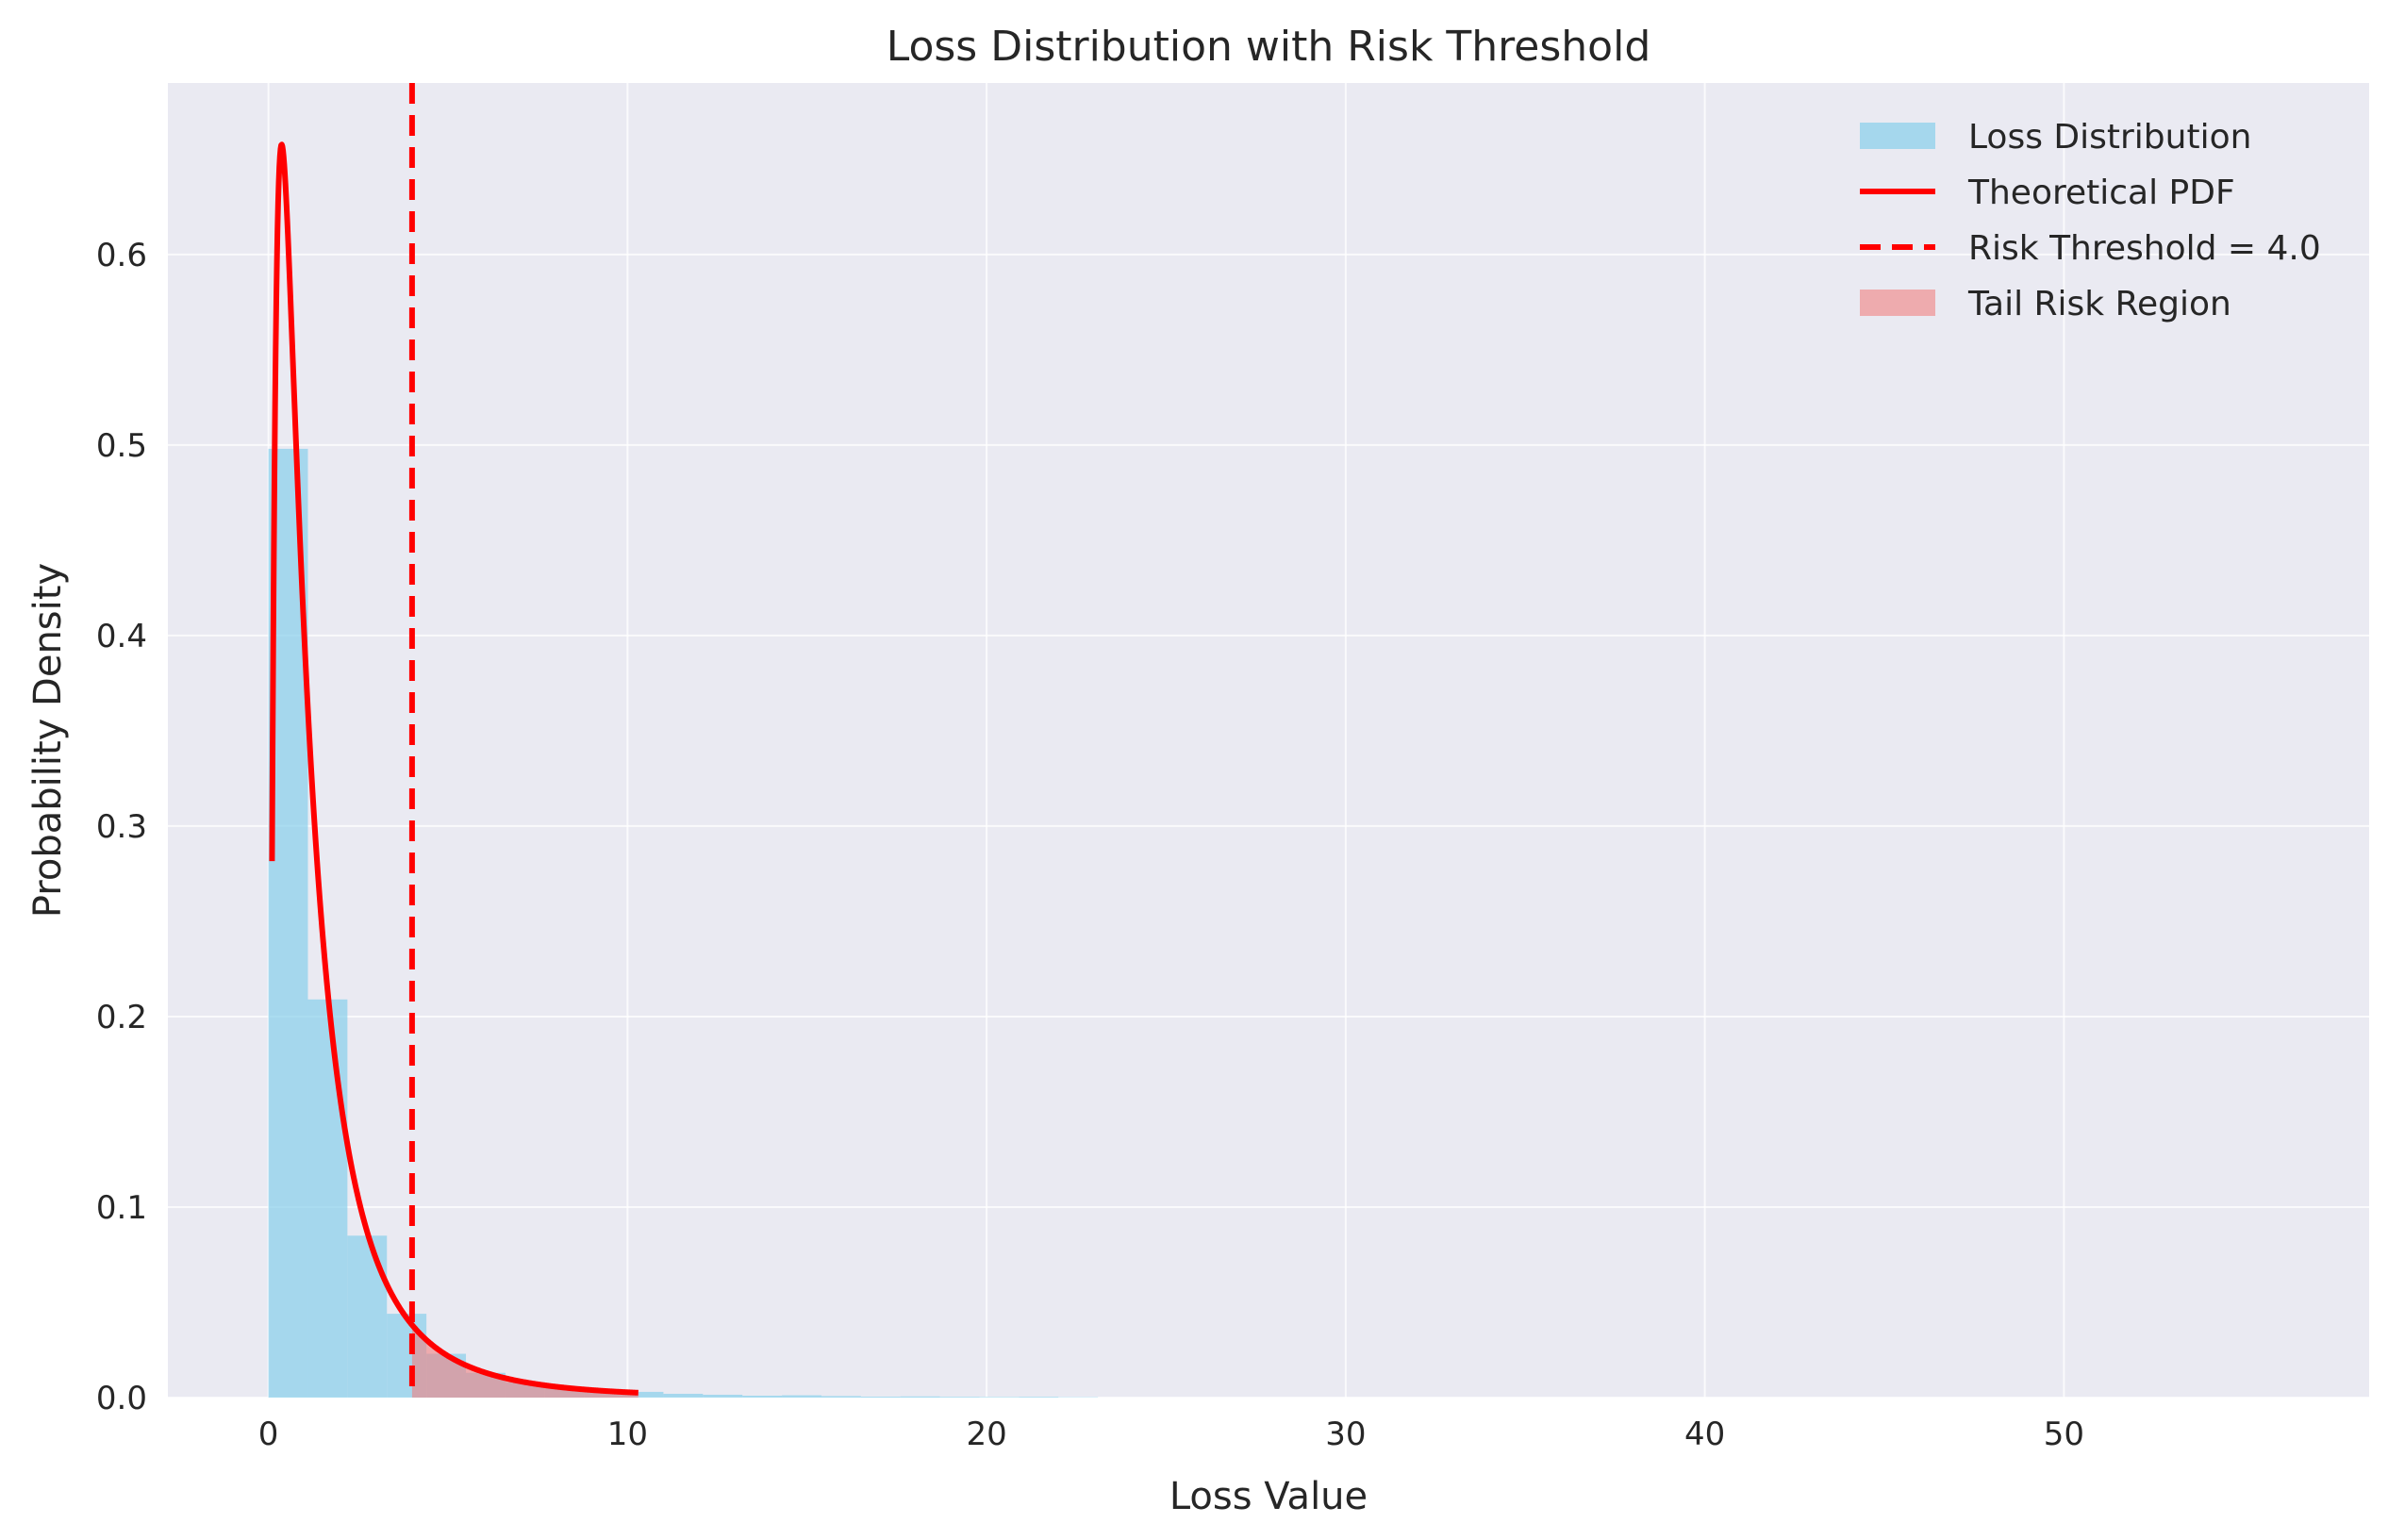 Image resolution: width=2388 pixels, height=1540 pixels. I want to click on x-axis-label: Loss Value, so click(1268, 1496).